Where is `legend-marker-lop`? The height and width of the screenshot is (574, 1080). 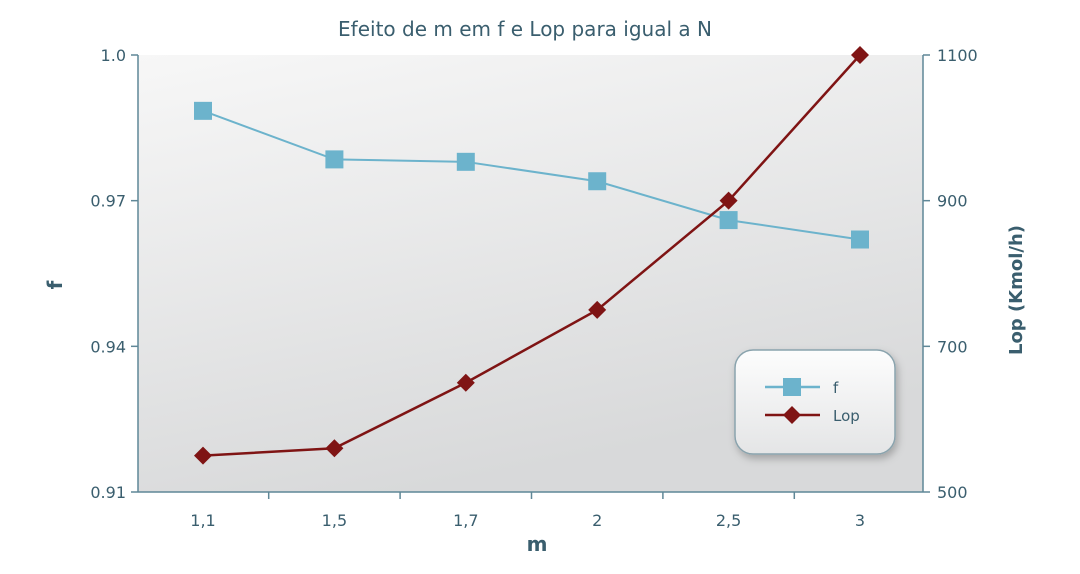 legend-marker-lop is located at coordinates (792, 415).